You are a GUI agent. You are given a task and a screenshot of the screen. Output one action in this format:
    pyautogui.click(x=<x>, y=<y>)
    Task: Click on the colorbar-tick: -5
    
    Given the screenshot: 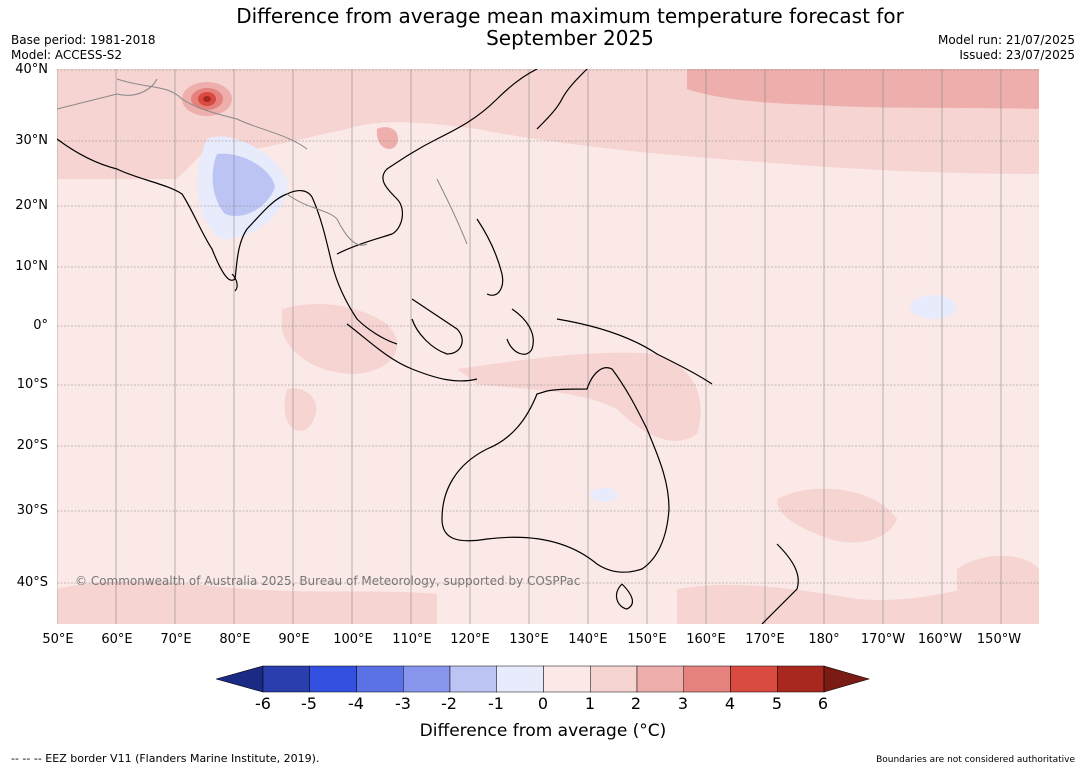 What is the action you would take?
    pyautogui.click(x=309, y=703)
    